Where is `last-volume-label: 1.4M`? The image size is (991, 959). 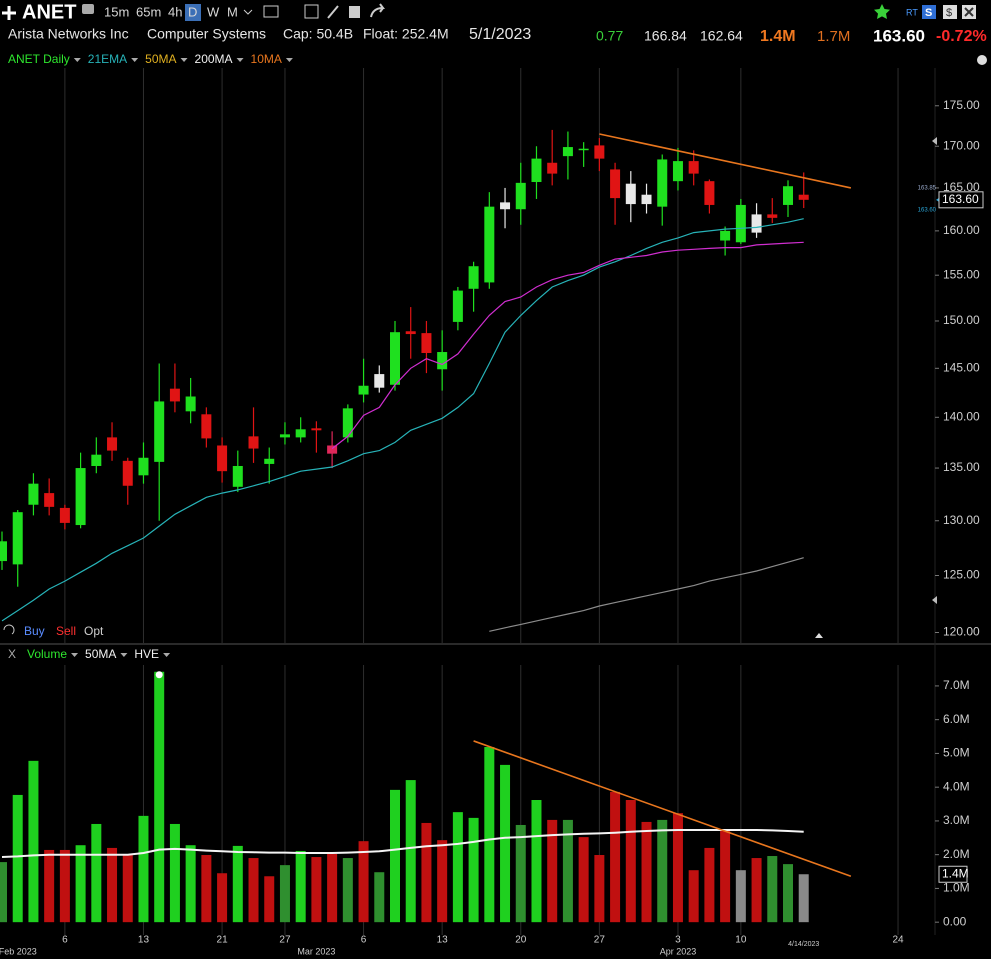
last-volume-label: 1.4M is located at coordinates (955, 873).